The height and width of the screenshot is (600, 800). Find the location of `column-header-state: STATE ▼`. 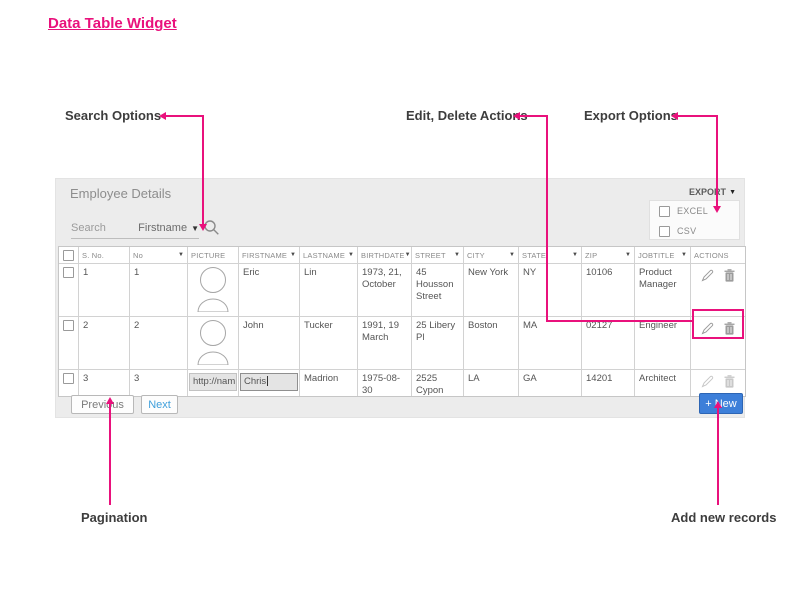

column-header-state: STATE ▼ is located at coordinates (550, 255).